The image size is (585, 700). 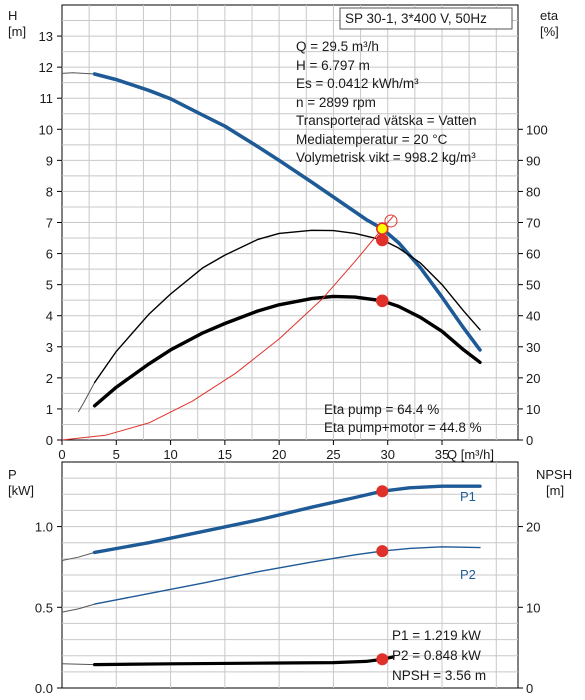 I want to click on npsh-tick-label: 20, so click(x=533, y=527).